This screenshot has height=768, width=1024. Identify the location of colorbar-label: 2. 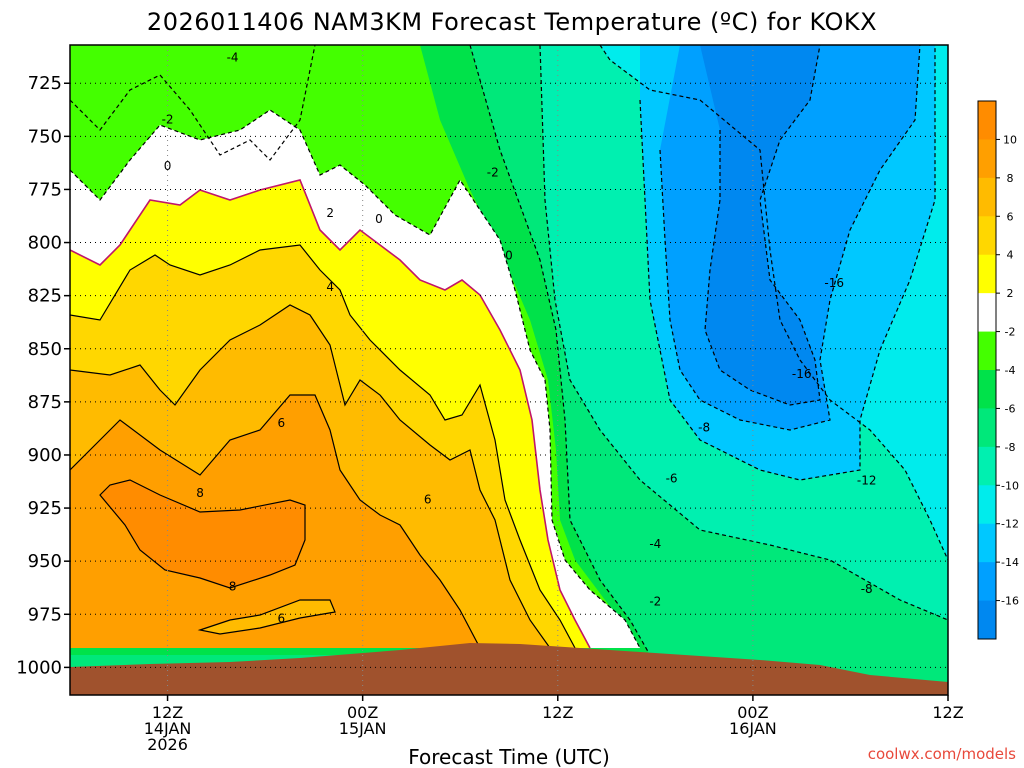
(1010, 293).